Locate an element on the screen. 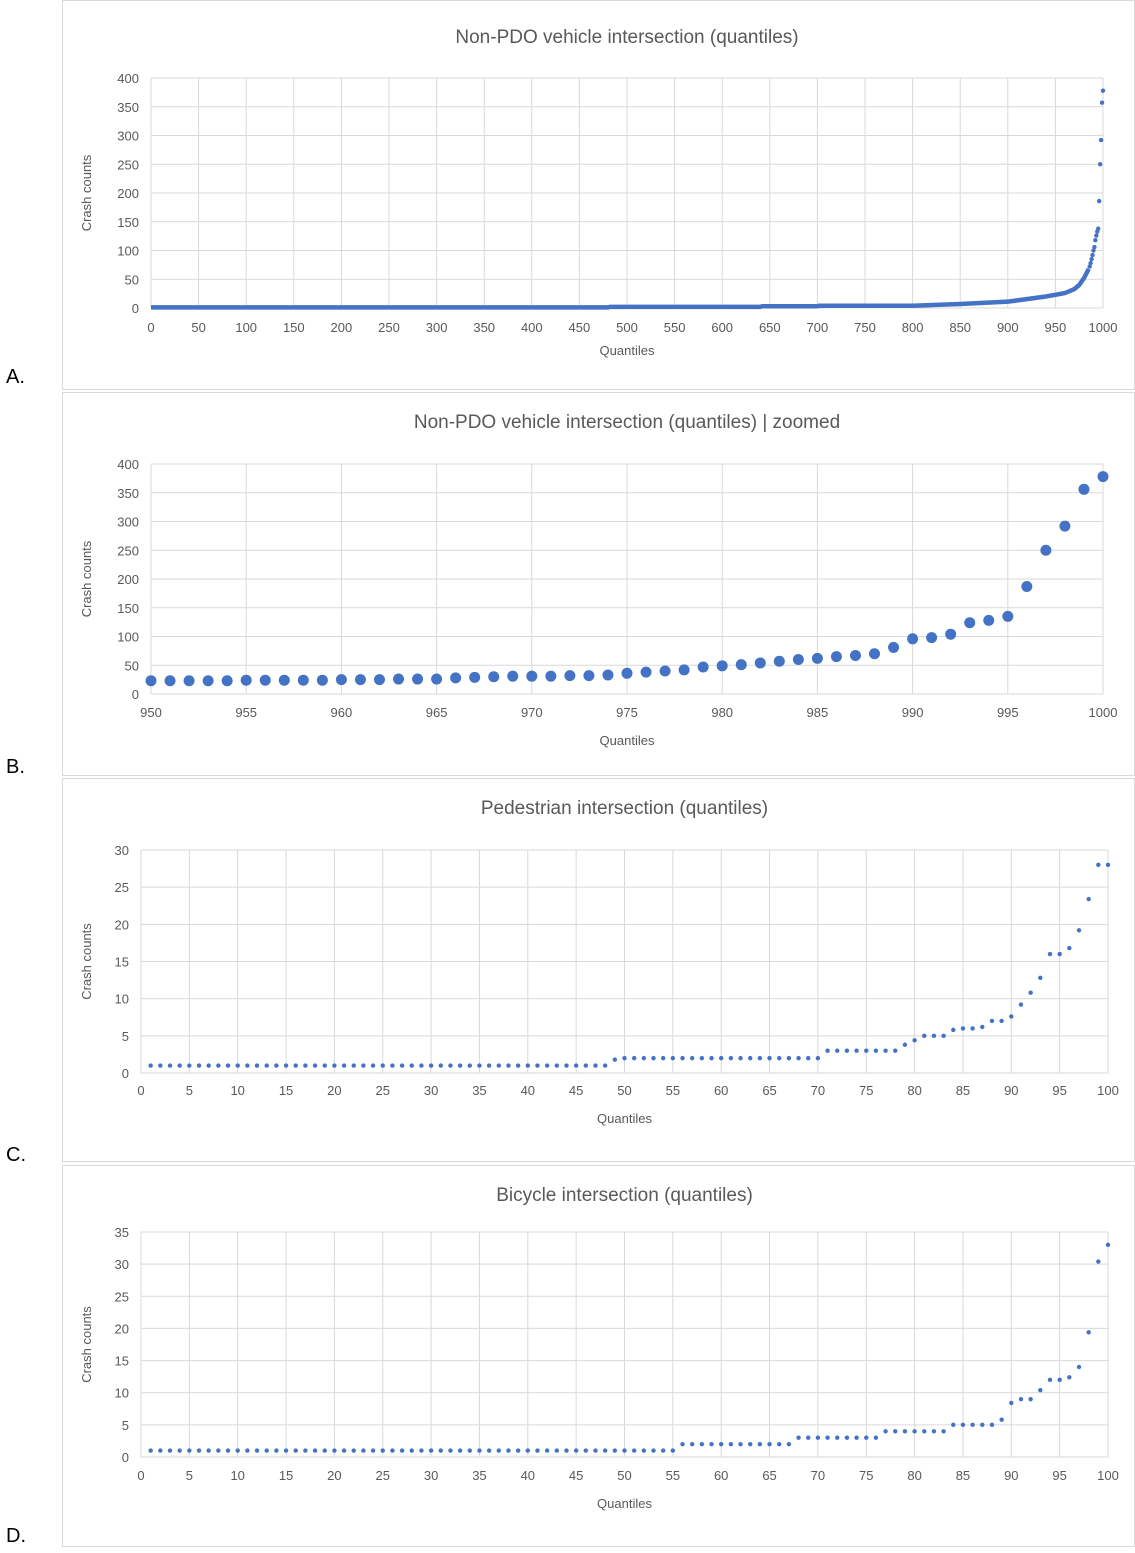  y-tick-label: 25 is located at coordinates (122, 1296).